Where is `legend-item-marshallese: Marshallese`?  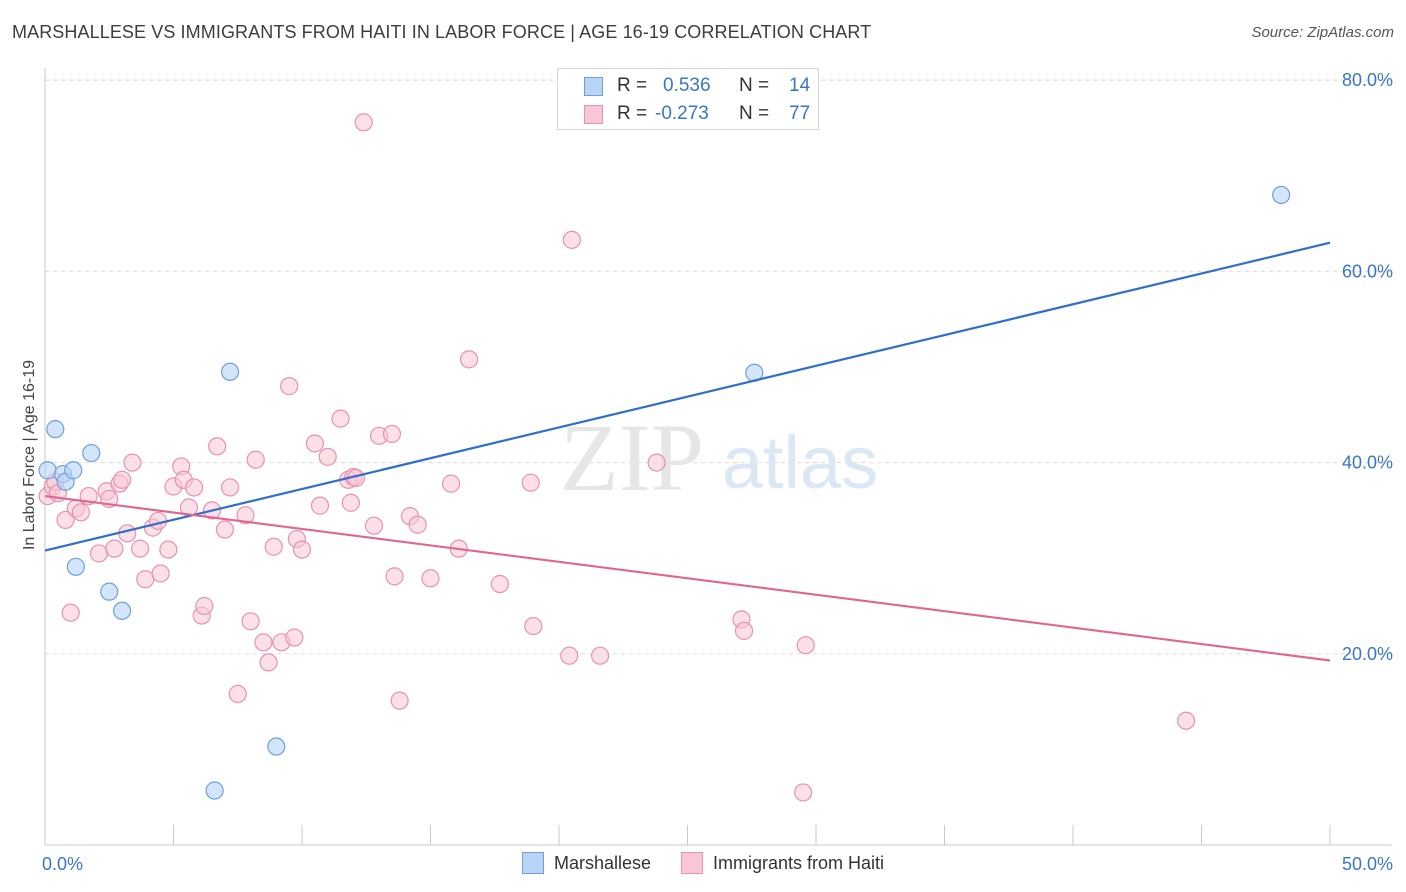 legend-item-marshallese: Marshallese is located at coordinates (586, 863).